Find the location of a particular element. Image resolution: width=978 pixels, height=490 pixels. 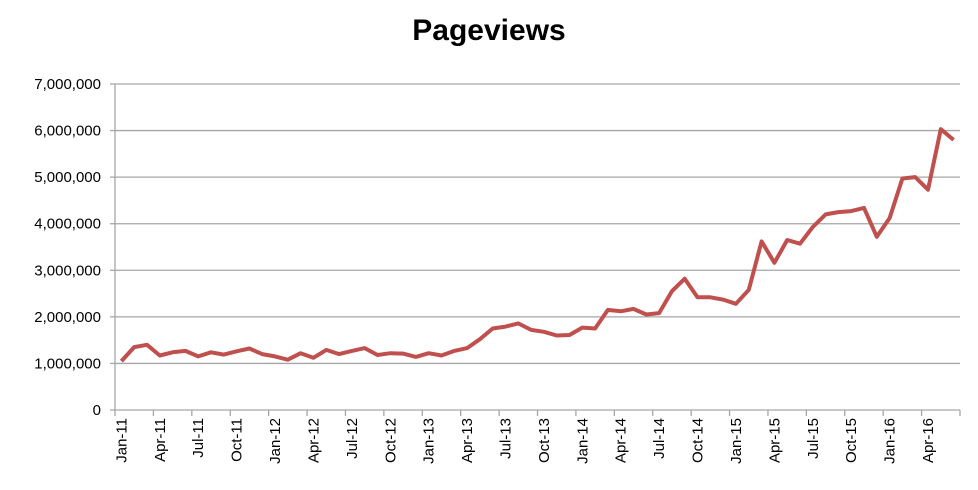

x-tick-label: Jul-14 is located at coordinates (659, 438).